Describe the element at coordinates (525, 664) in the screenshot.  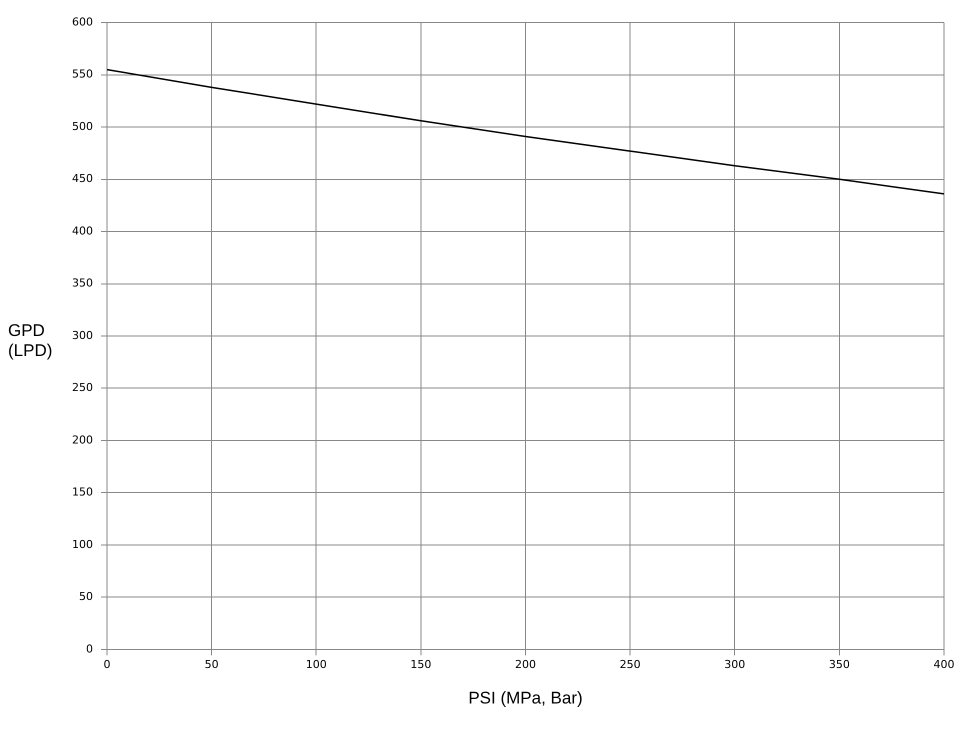
I see `x-tick-label: 200` at that location.